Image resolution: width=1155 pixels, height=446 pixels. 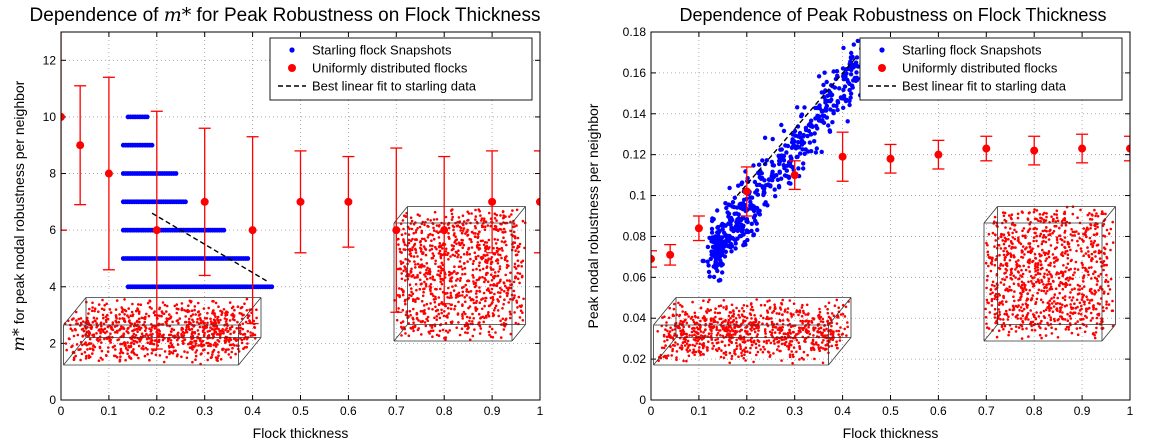 I want to click on error-bar, so click(x=537, y=202).